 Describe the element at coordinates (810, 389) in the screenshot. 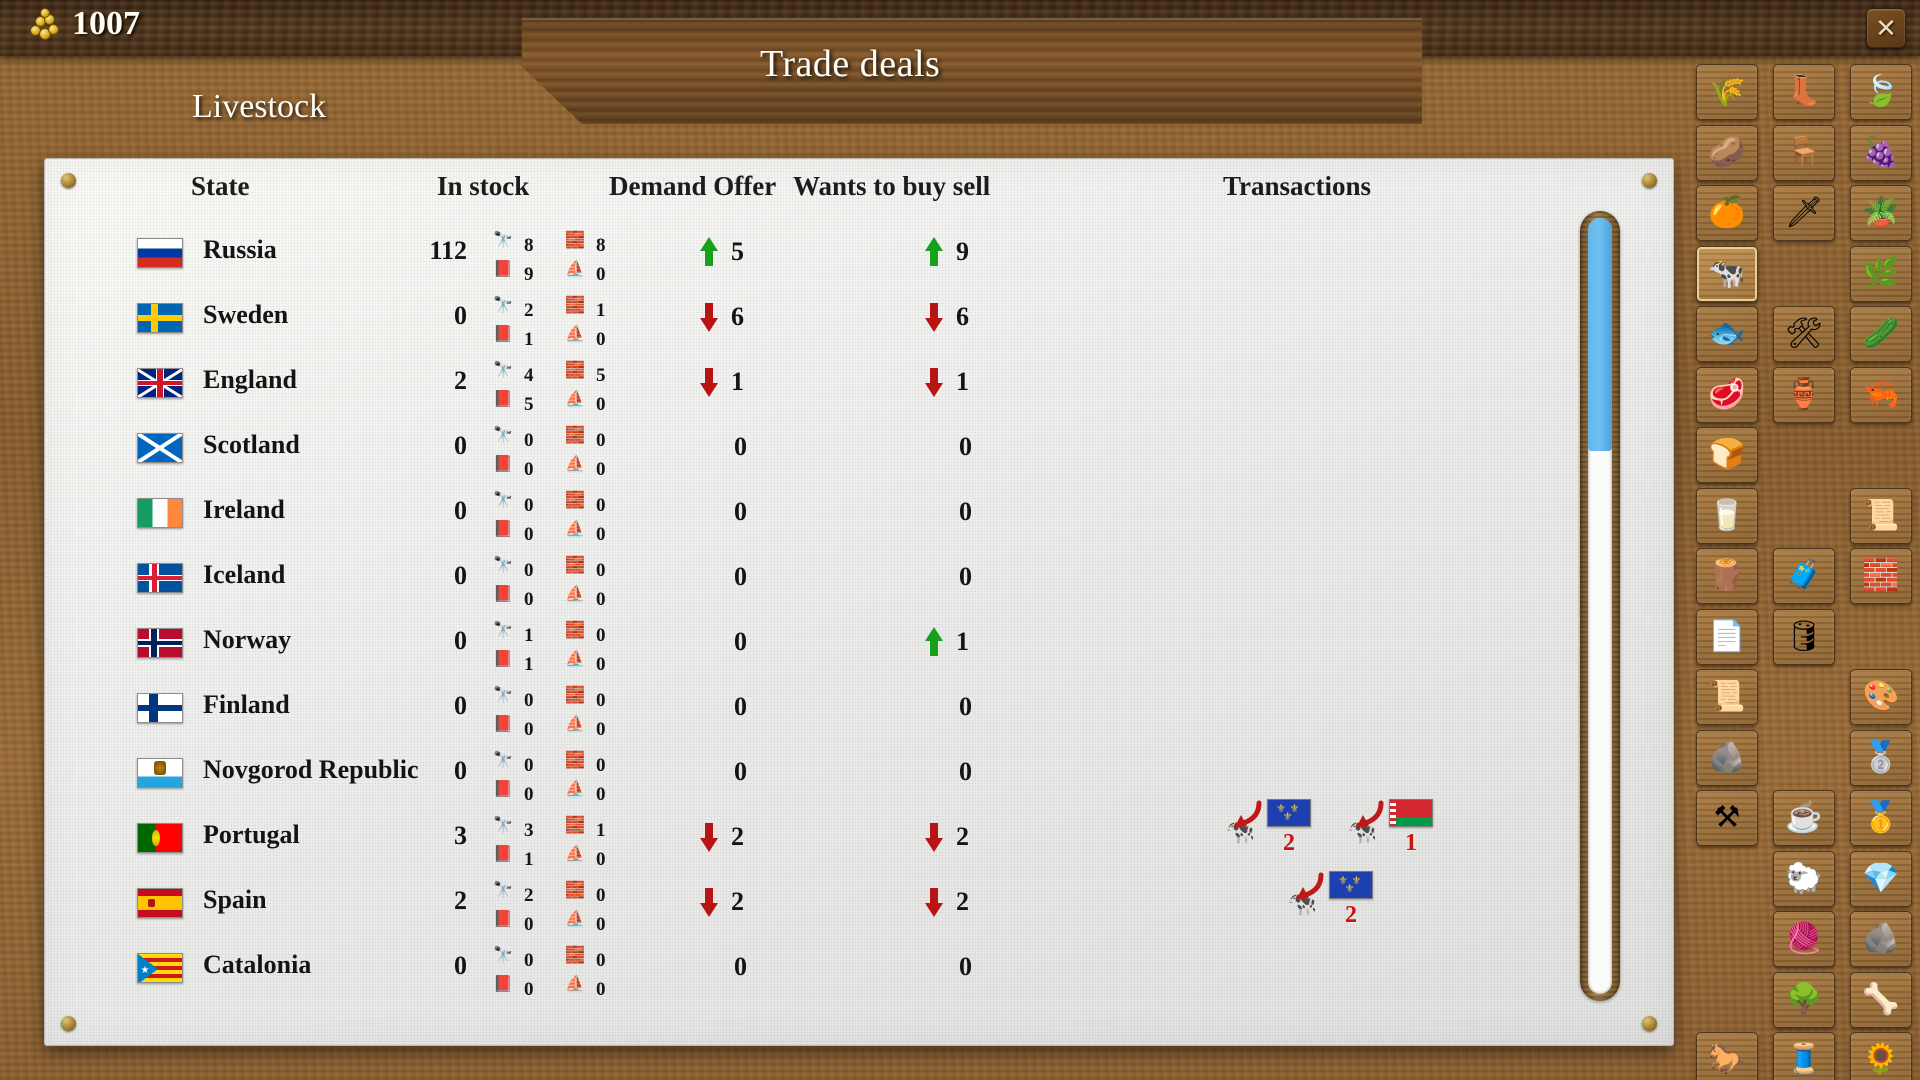

I see `table-row: England 2 🔭 4 📕 5 🧱 5 ⛵ 0 1 1` at that location.